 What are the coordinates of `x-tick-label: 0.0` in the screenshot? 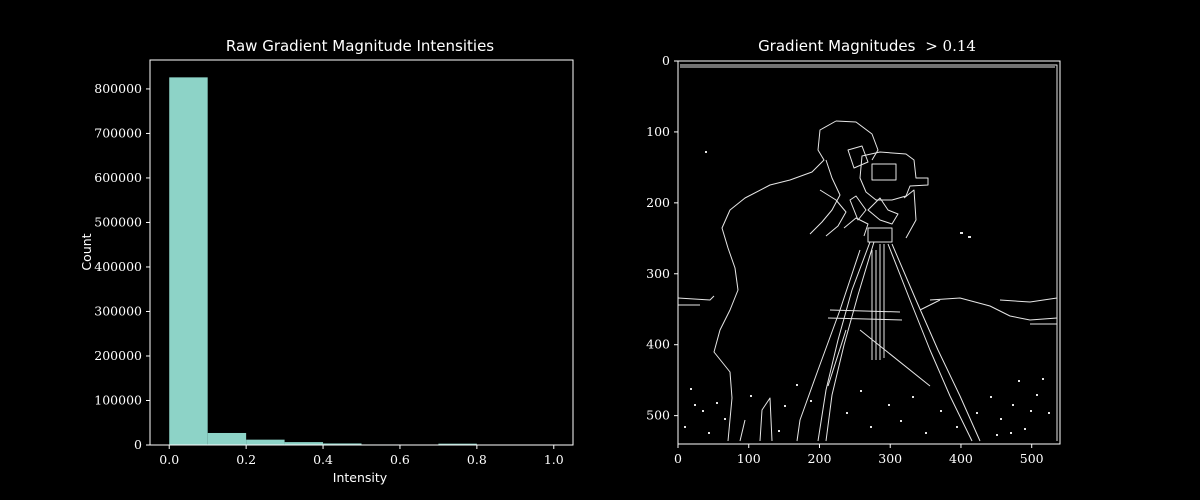 It's located at (169, 459).